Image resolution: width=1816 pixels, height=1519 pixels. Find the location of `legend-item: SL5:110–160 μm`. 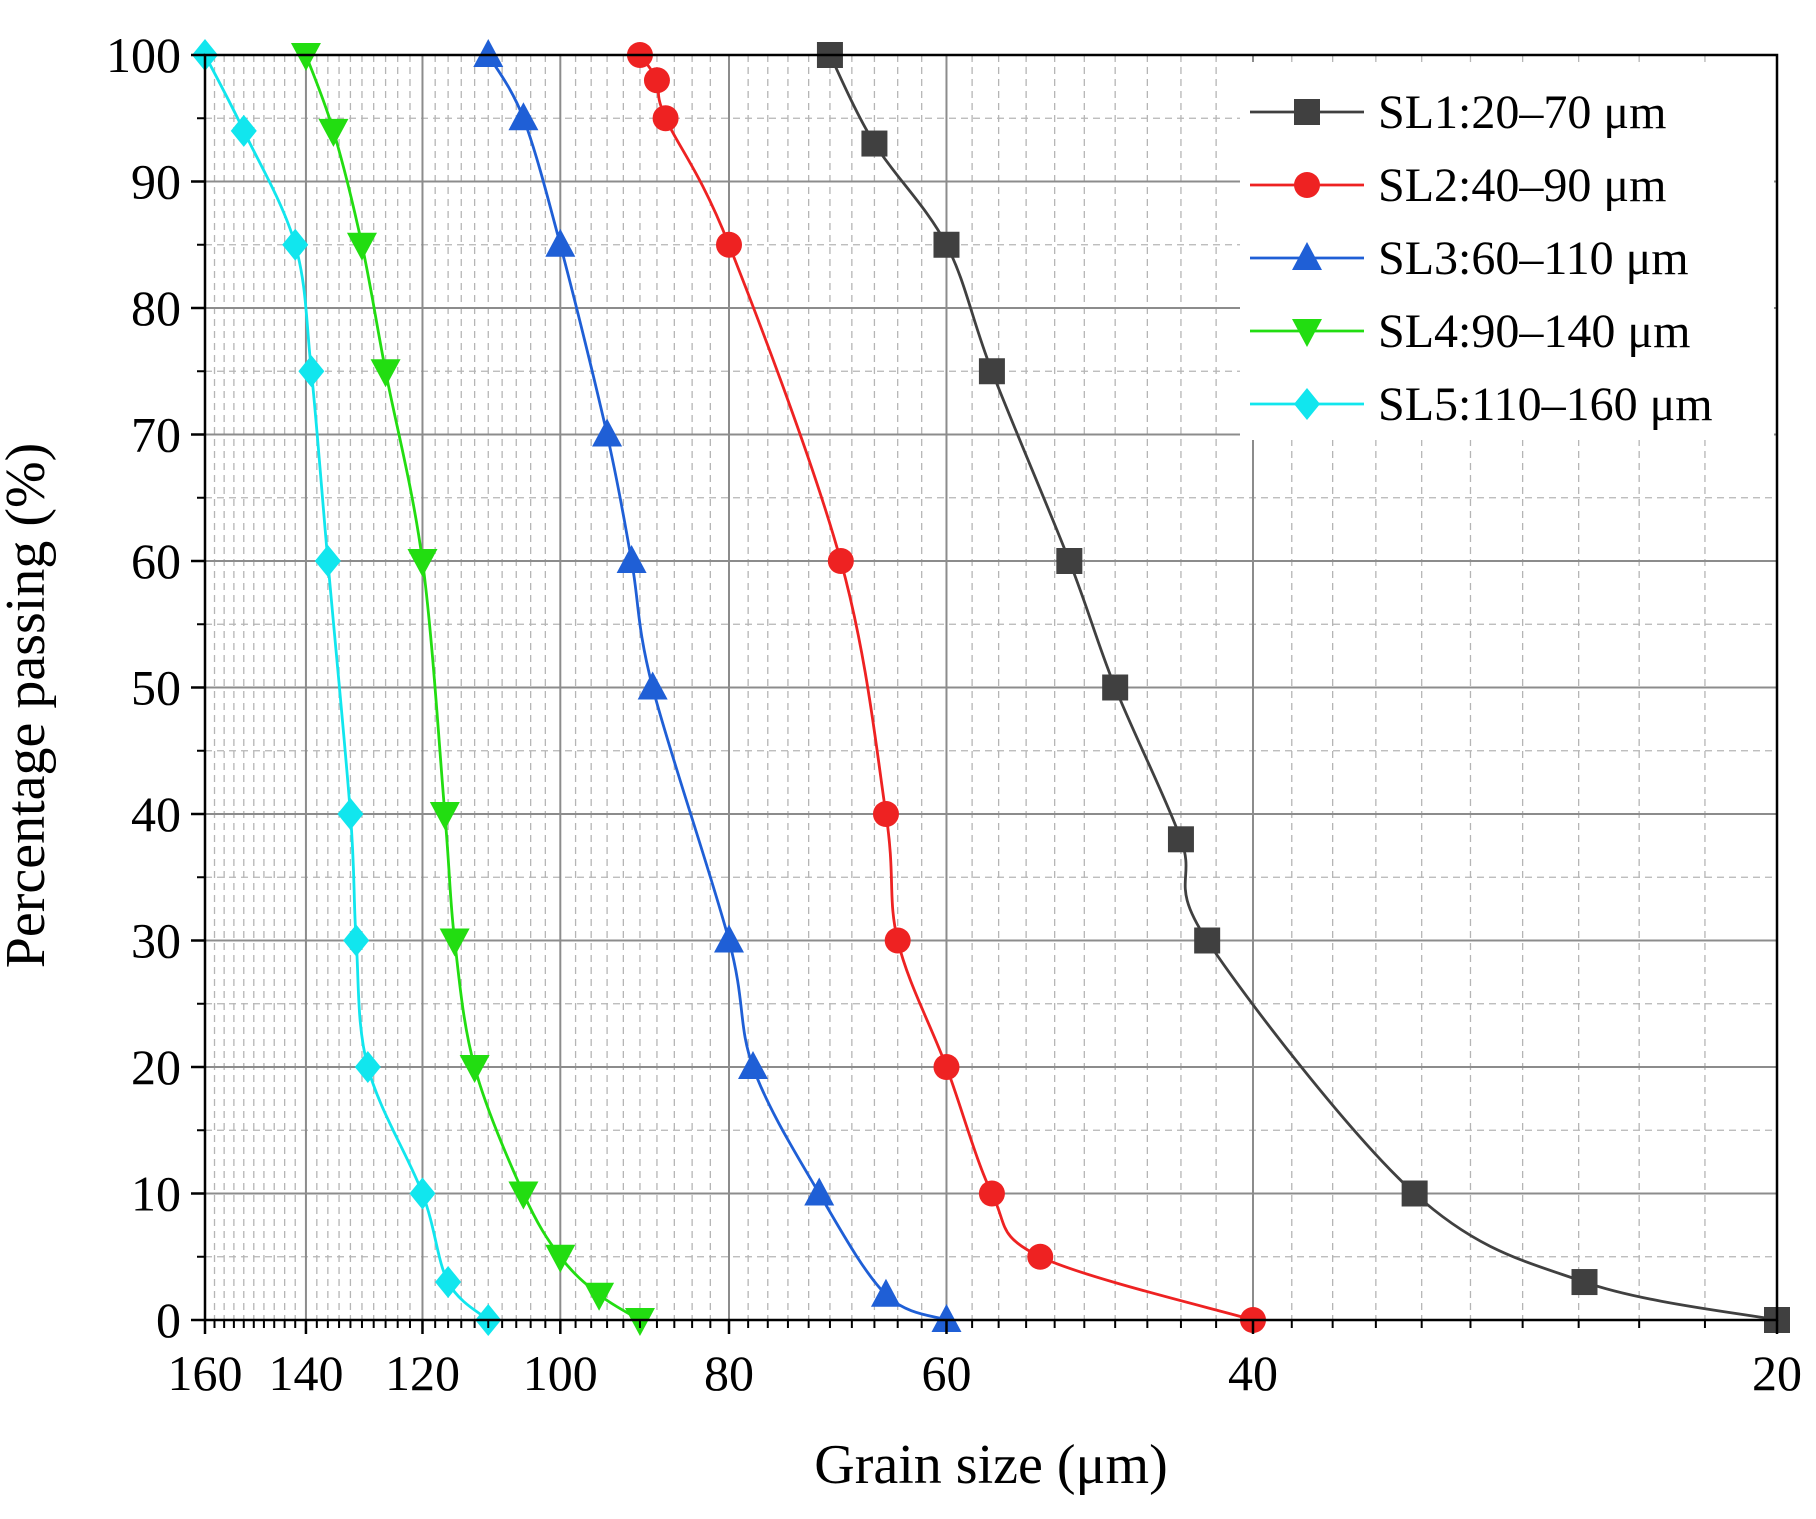

legend-item: SL5:110–160 μm is located at coordinates (1481, 404).